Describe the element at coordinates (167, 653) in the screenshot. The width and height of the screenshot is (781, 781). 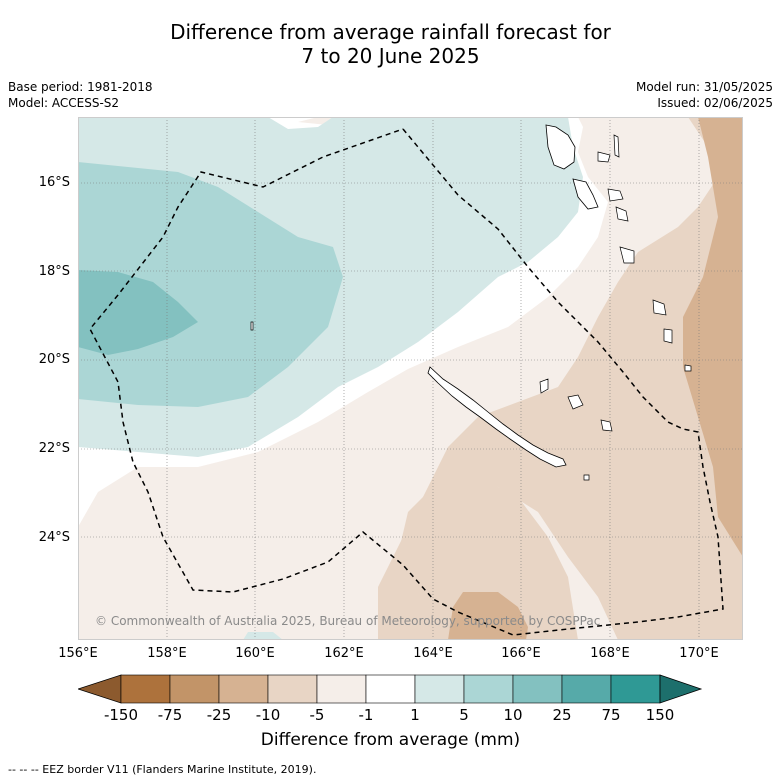
I see `lon-label-158e: 158°E` at that location.